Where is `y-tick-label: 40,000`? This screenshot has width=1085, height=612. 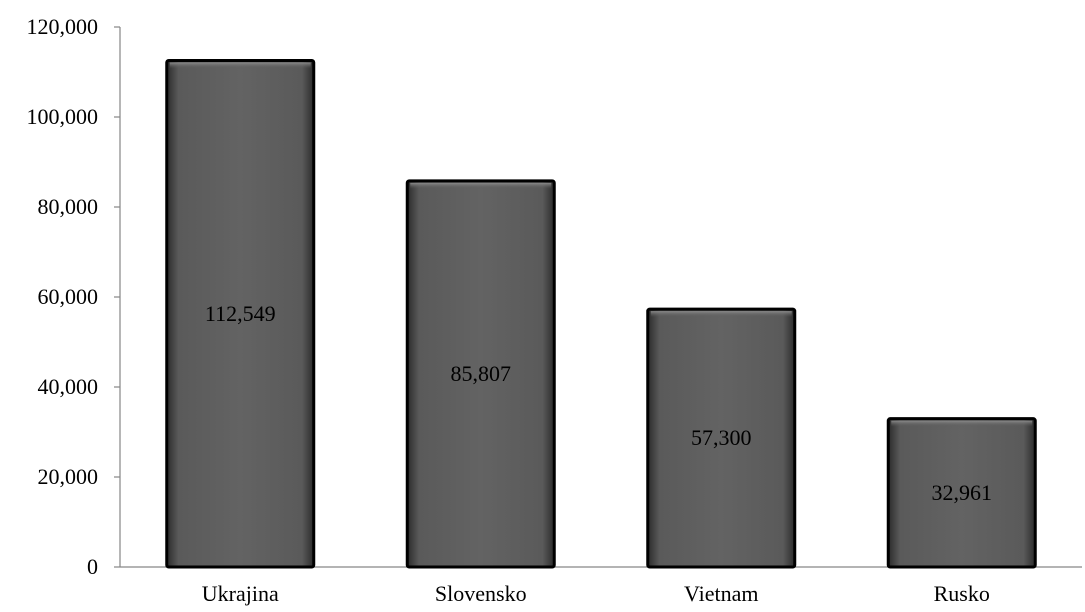
y-tick-label: 40,000 is located at coordinates (68, 386).